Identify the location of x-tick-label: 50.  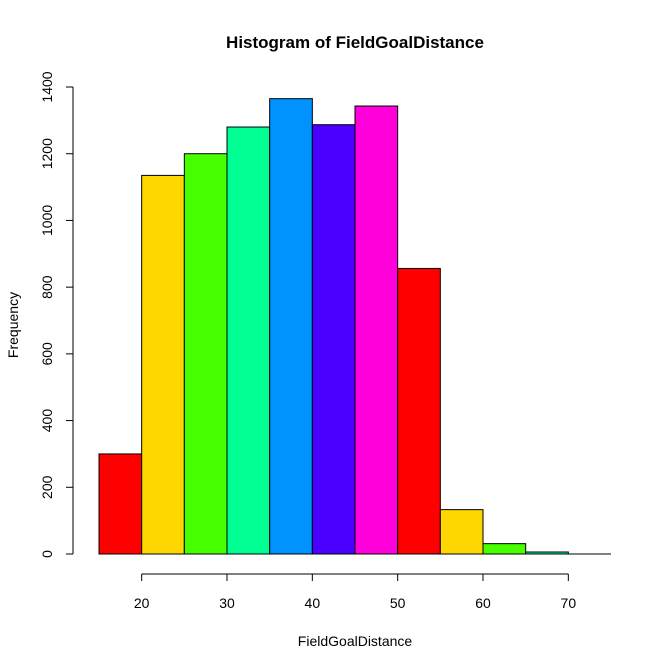
(398, 603).